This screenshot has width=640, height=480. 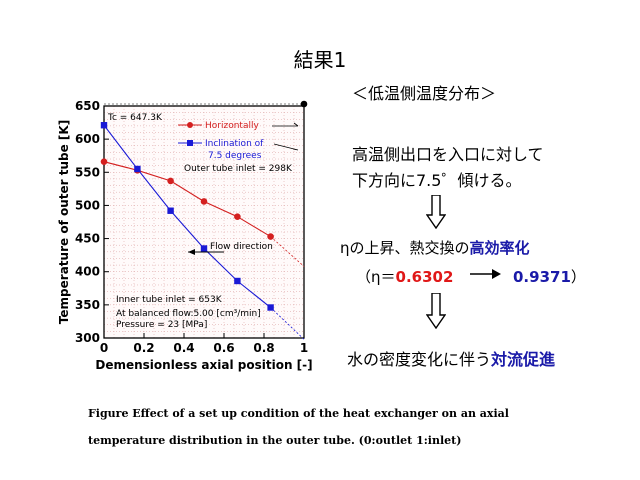 What do you see at coordinates (304, 348) in the screenshot?
I see `x-tick-label: 1` at bounding box center [304, 348].